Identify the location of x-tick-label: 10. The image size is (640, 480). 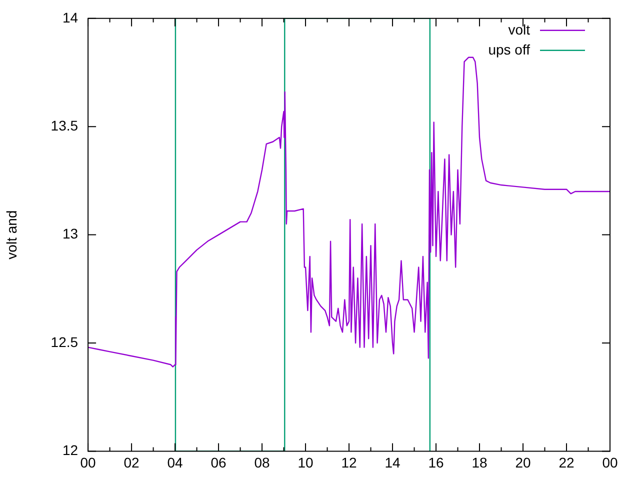
(306, 462).